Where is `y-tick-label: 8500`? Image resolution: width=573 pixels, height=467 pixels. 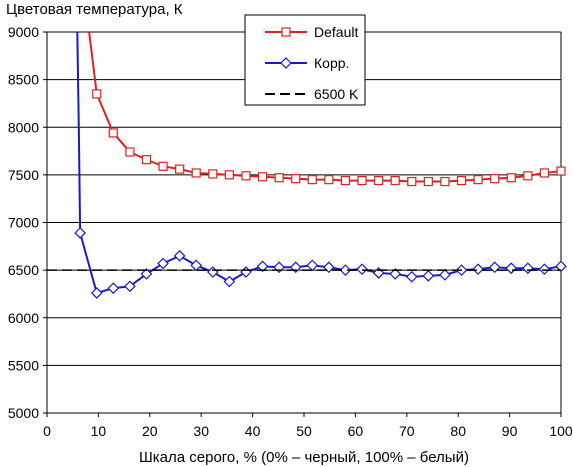
y-tick-label: 8500 is located at coordinates (23, 80).